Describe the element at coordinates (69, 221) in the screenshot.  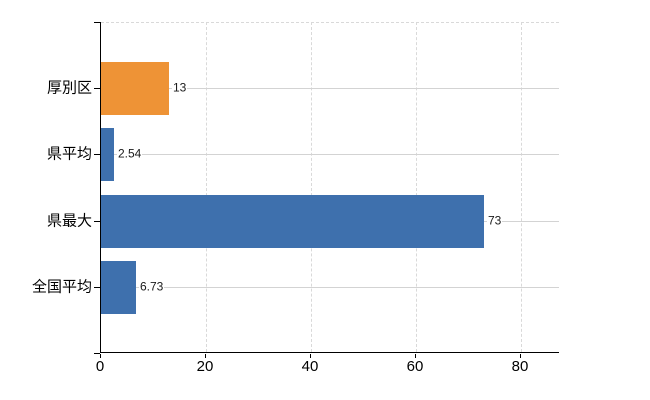
I see `category-label: 県最大` at that location.